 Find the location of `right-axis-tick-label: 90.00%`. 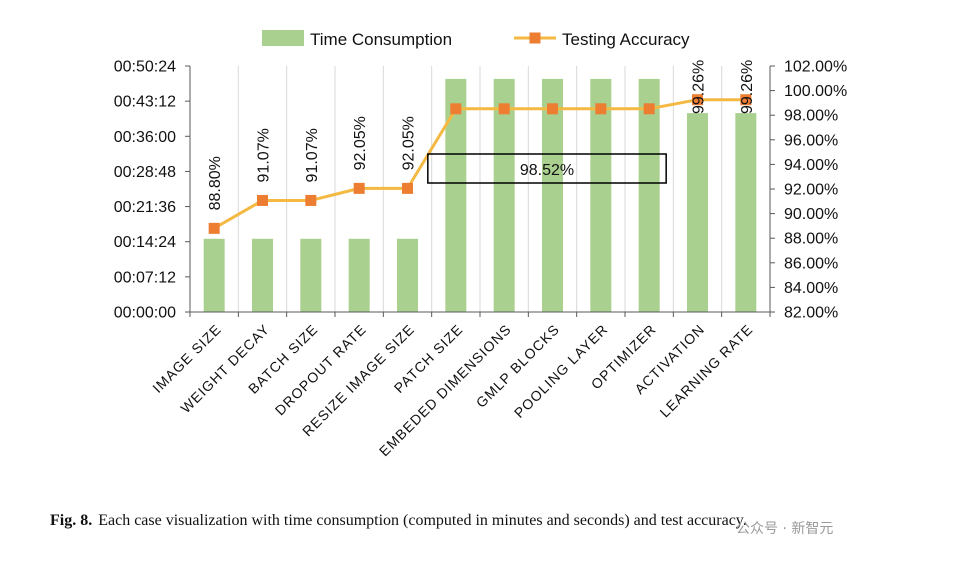

right-axis-tick-label: 90.00% is located at coordinates (811, 214).